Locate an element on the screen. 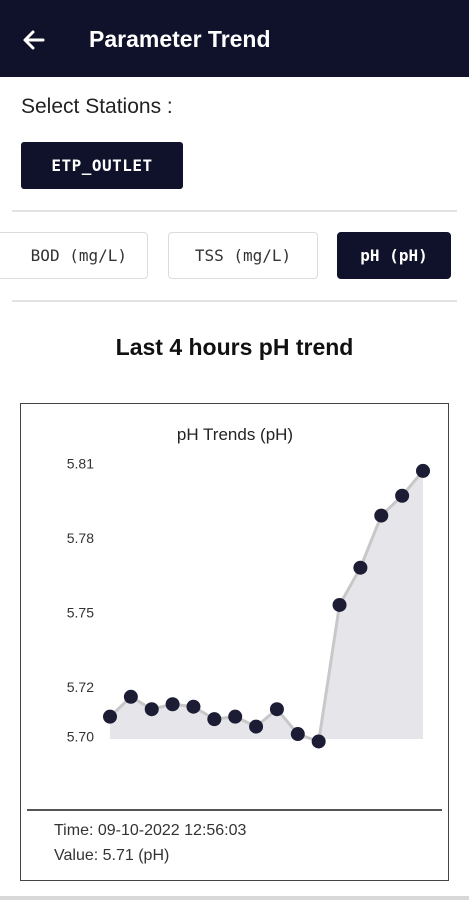  y-tick-label: 5.78 is located at coordinates (80, 538).